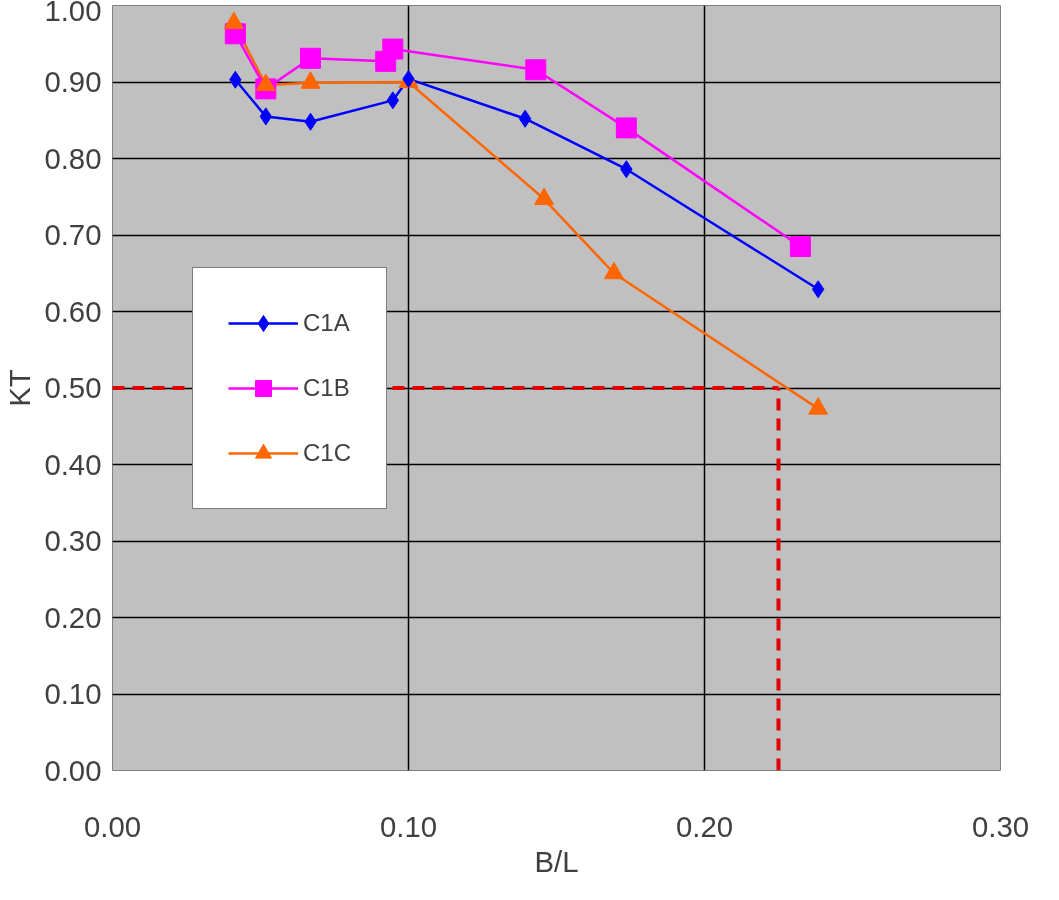 This screenshot has width=1059, height=900. What do you see at coordinates (73, 13) in the screenshot?
I see `y-tick-label: 1.00` at bounding box center [73, 13].